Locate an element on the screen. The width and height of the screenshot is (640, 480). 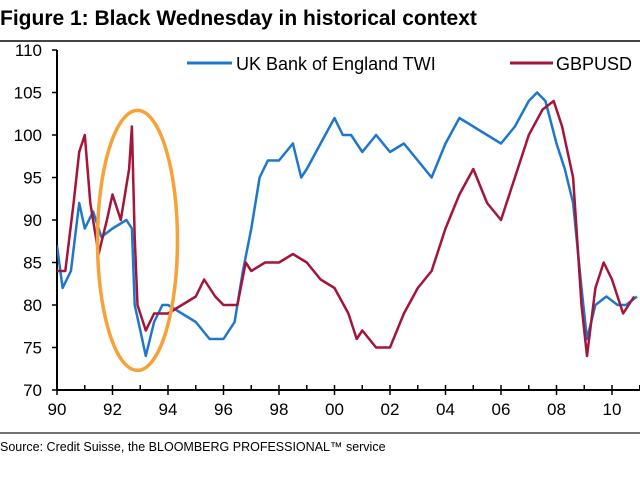
x-tick-label: 92 is located at coordinates (112, 409).